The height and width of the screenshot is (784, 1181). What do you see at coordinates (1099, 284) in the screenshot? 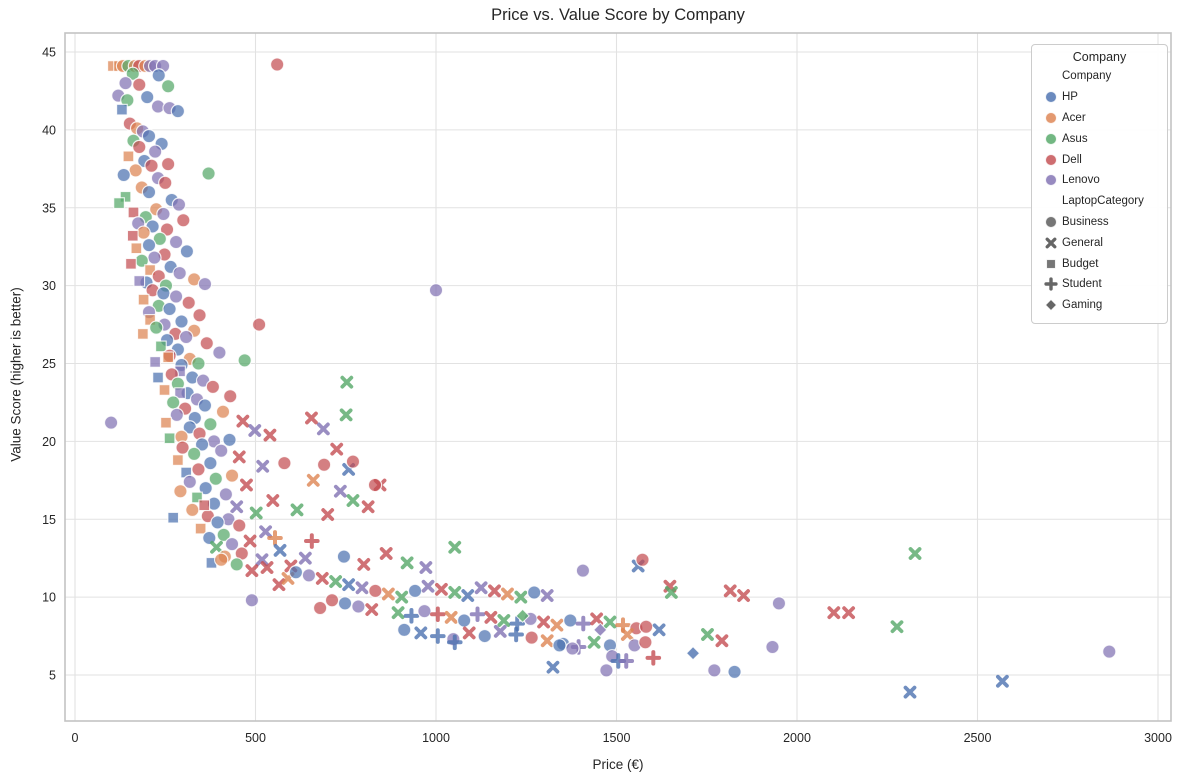
I see `legend-item-student: Student` at bounding box center [1099, 284].